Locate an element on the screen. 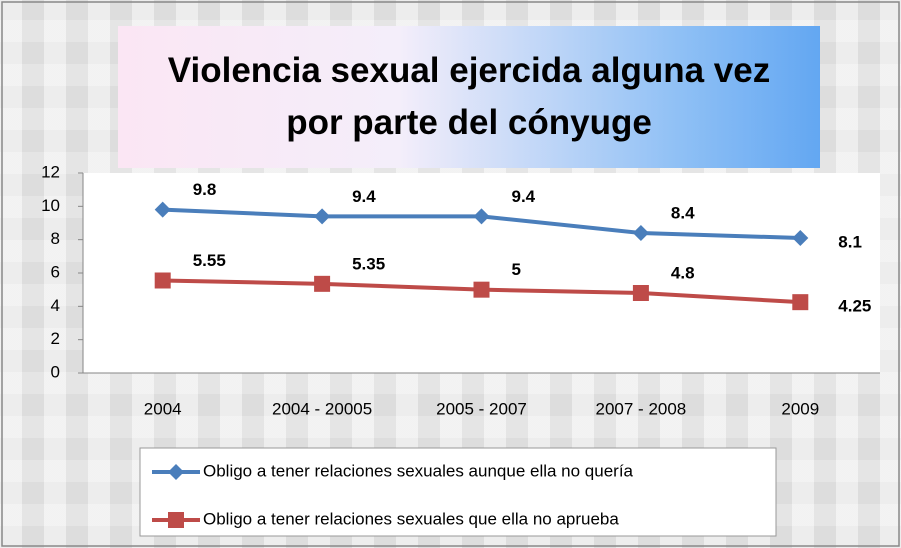 The width and height of the screenshot is (901, 548). data-label: 5 is located at coordinates (516, 269).